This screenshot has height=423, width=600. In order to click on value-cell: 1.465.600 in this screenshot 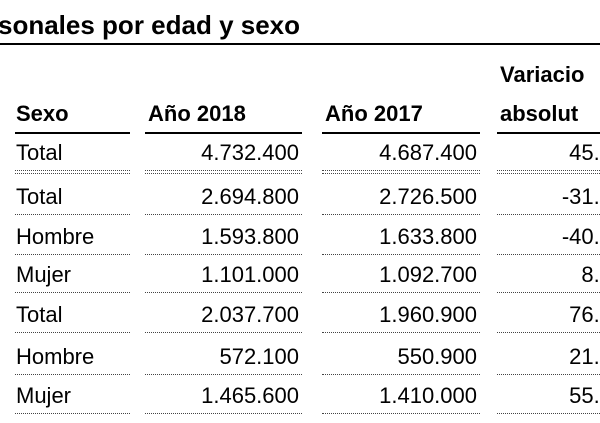, I will do `click(250, 395)`.